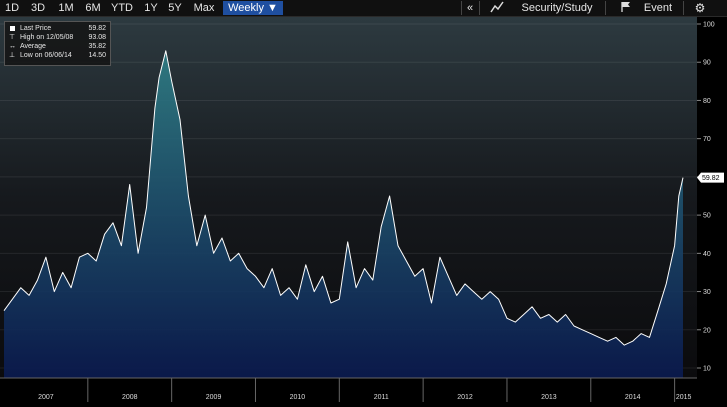 The height and width of the screenshot is (407, 727). What do you see at coordinates (122, 8) in the screenshot?
I see `range-ytd-button: YTD` at bounding box center [122, 8].